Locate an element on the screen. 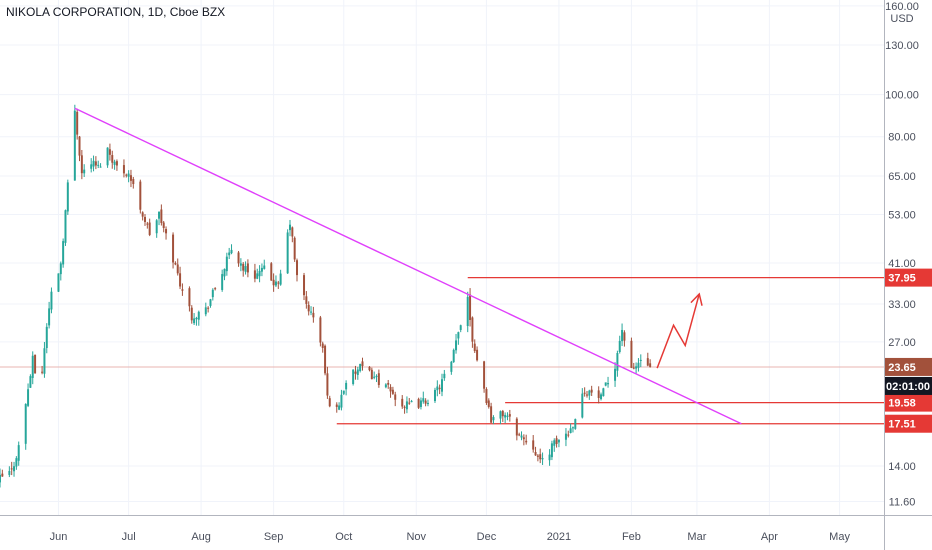 The image size is (932, 550). projection-layer is located at coordinates (679, 330).